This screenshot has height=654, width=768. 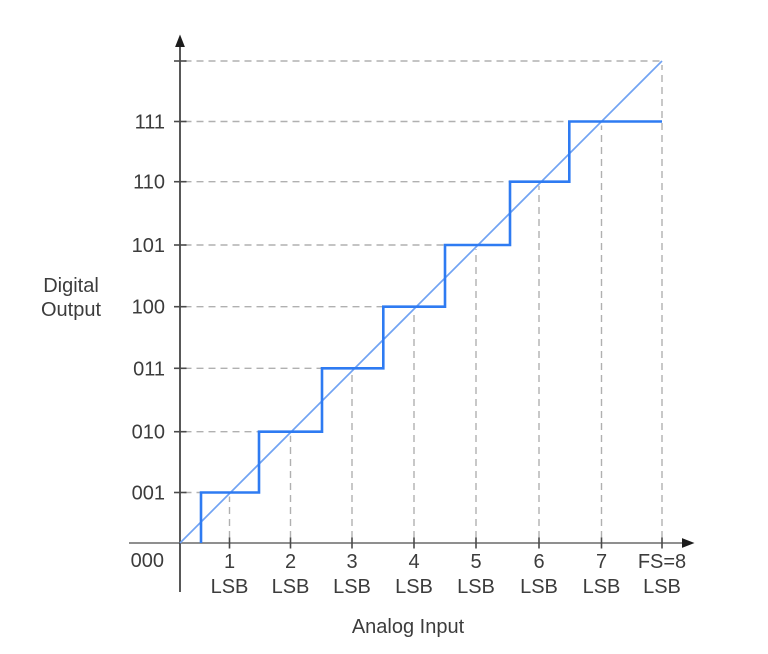 I want to click on x-tick-label-unit-2: LSB, so click(x=291, y=587).